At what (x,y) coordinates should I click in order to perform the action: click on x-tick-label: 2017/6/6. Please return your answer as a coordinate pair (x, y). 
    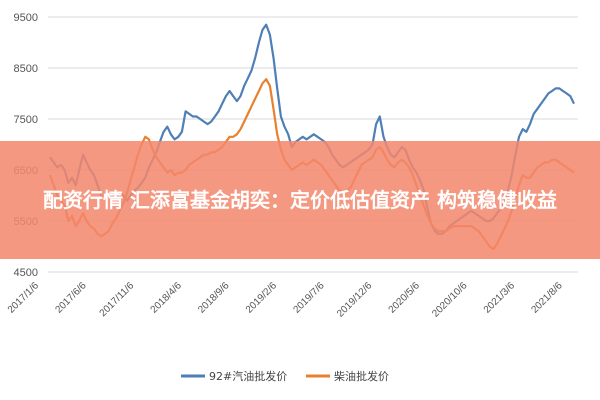
    Looking at the image, I should click on (71, 298).